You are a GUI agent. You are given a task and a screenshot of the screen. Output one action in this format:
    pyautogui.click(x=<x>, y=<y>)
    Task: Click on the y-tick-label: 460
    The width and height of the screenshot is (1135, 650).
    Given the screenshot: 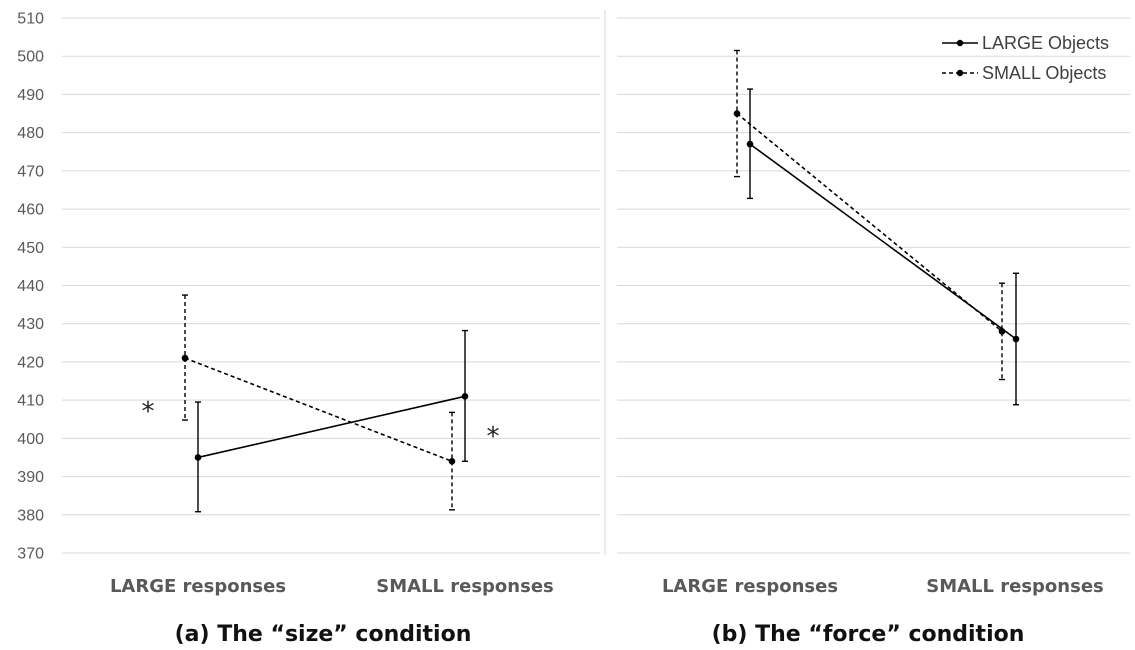 What is the action you would take?
    pyautogui.click(x=30, y=210)
    